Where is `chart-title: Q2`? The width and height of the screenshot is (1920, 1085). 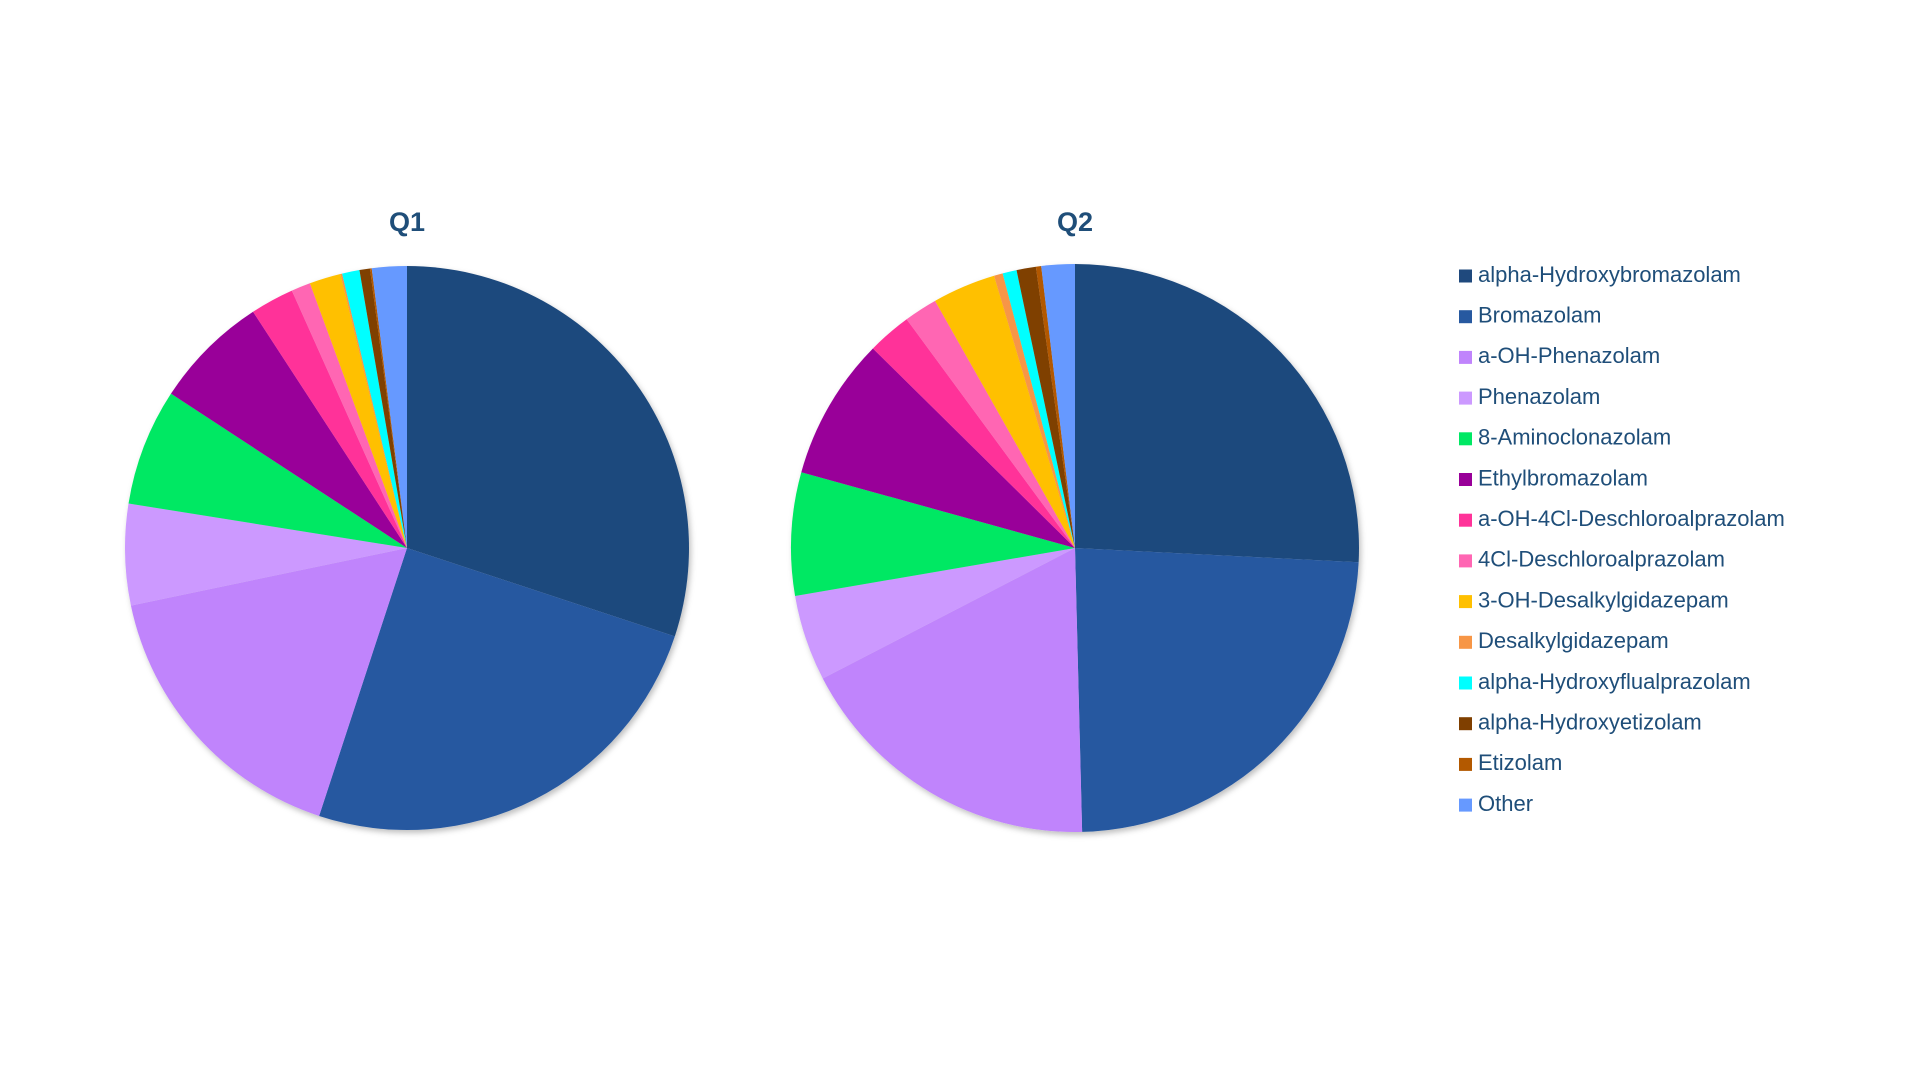
chart-title: Q2 is located at coordinates (1075, 222).